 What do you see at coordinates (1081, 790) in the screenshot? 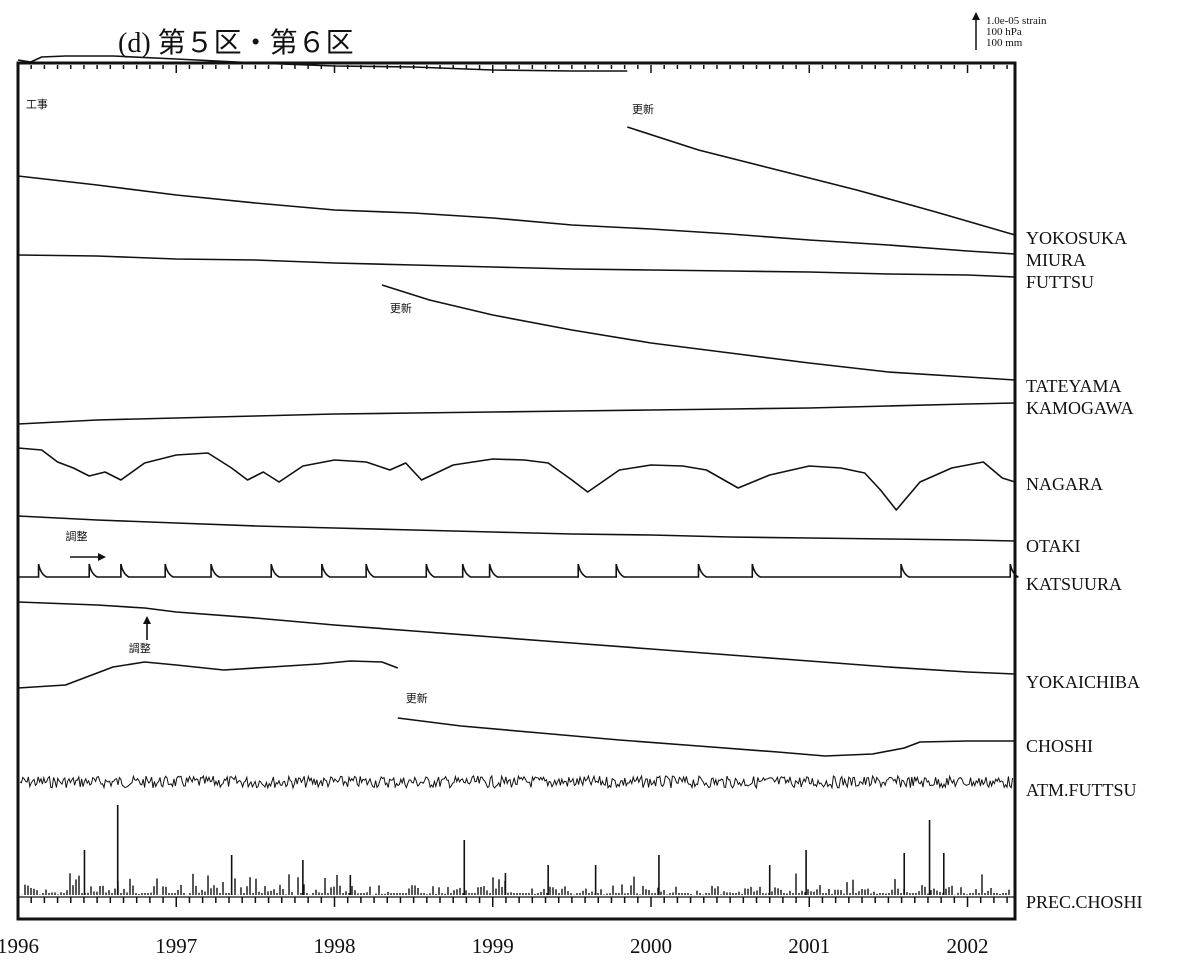
I see `series-label: ATM.FUTTSU` at bounding box center [1081, 790].